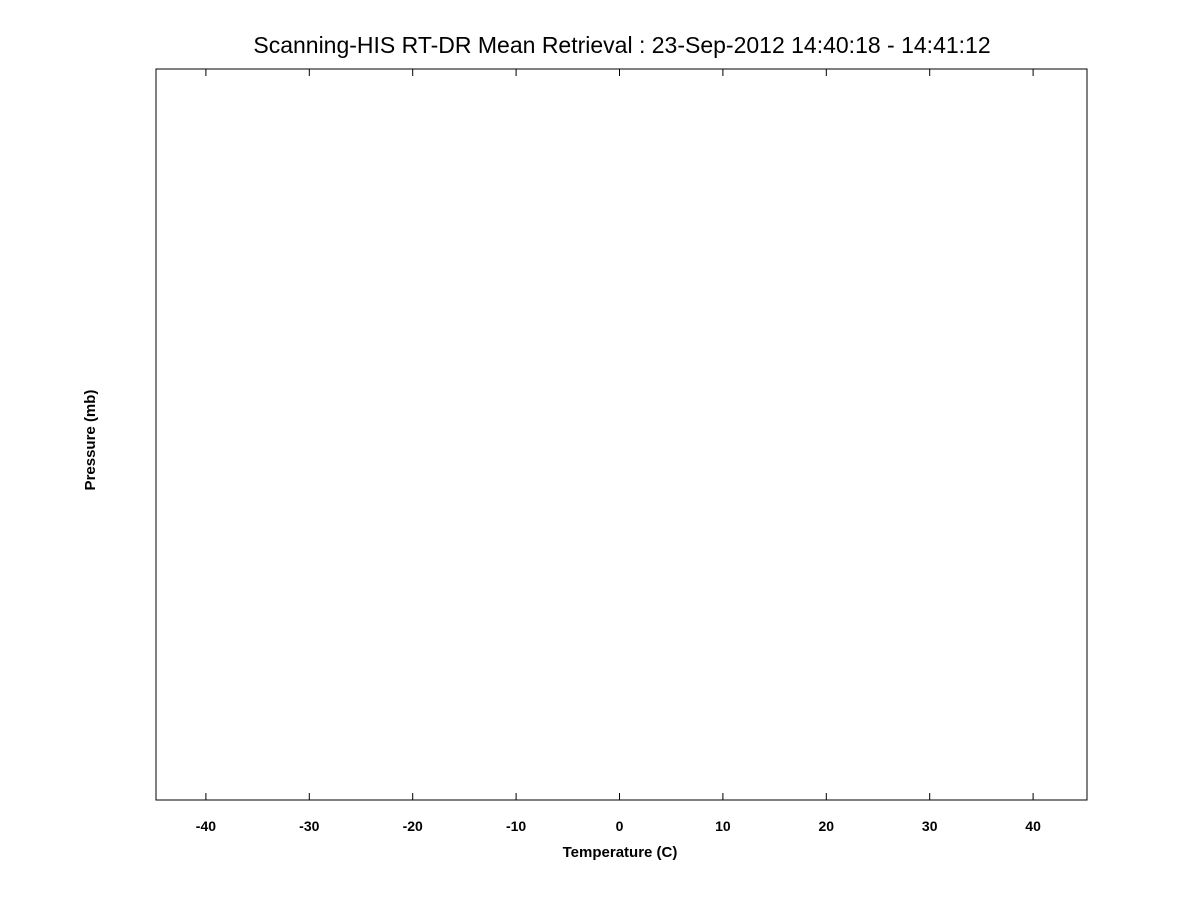 The height and width of the screenshot is (900, 1200). Describe the element at coordinates (206, 826) in the screenshot. I see `x-tick-label: -40` at that location.